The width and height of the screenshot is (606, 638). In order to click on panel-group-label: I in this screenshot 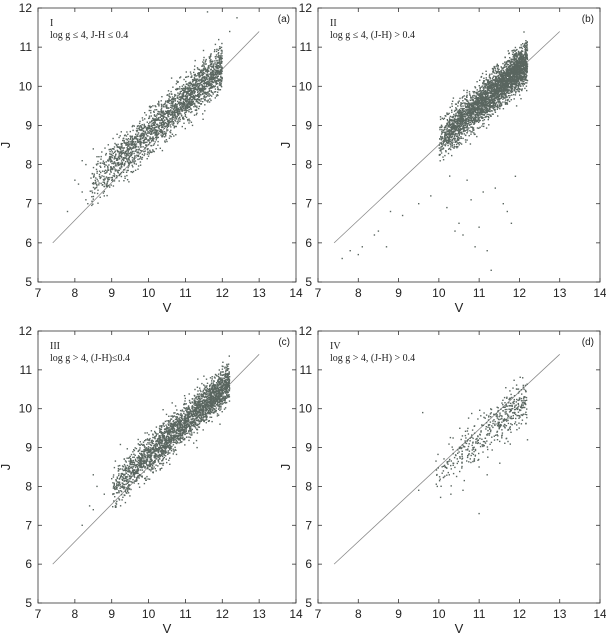, I will do `click(51, 23)`.